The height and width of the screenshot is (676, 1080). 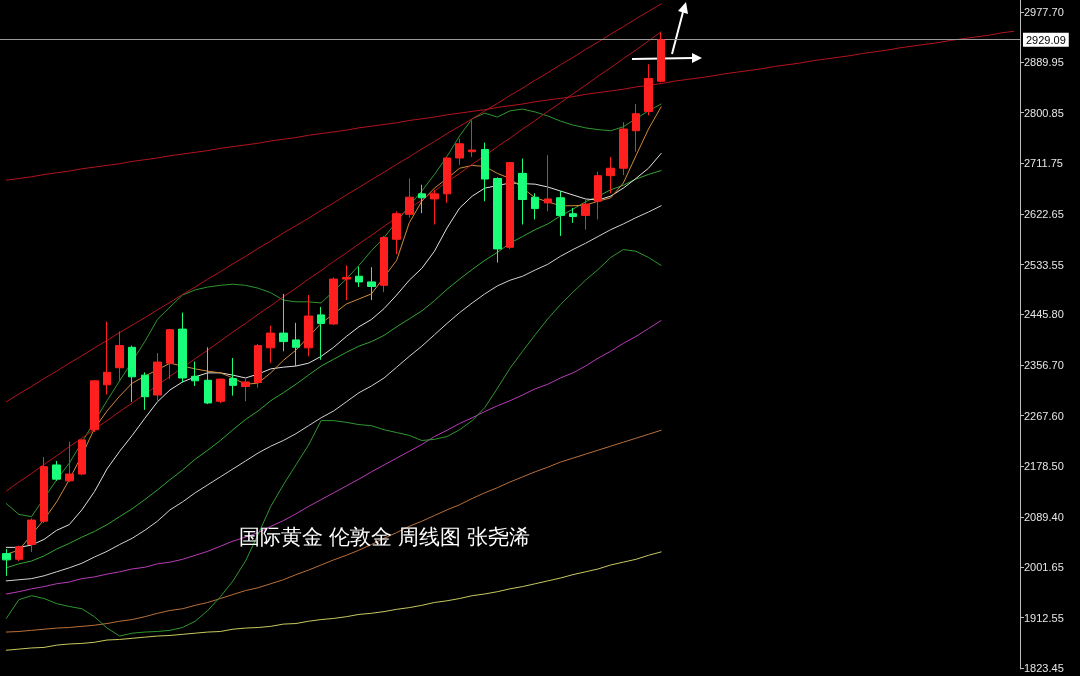 What do you see at coordinates (1044, 61) in the screenshot?
I see `y-tick-label: 2889.95` at bounding box center [1044, 61].